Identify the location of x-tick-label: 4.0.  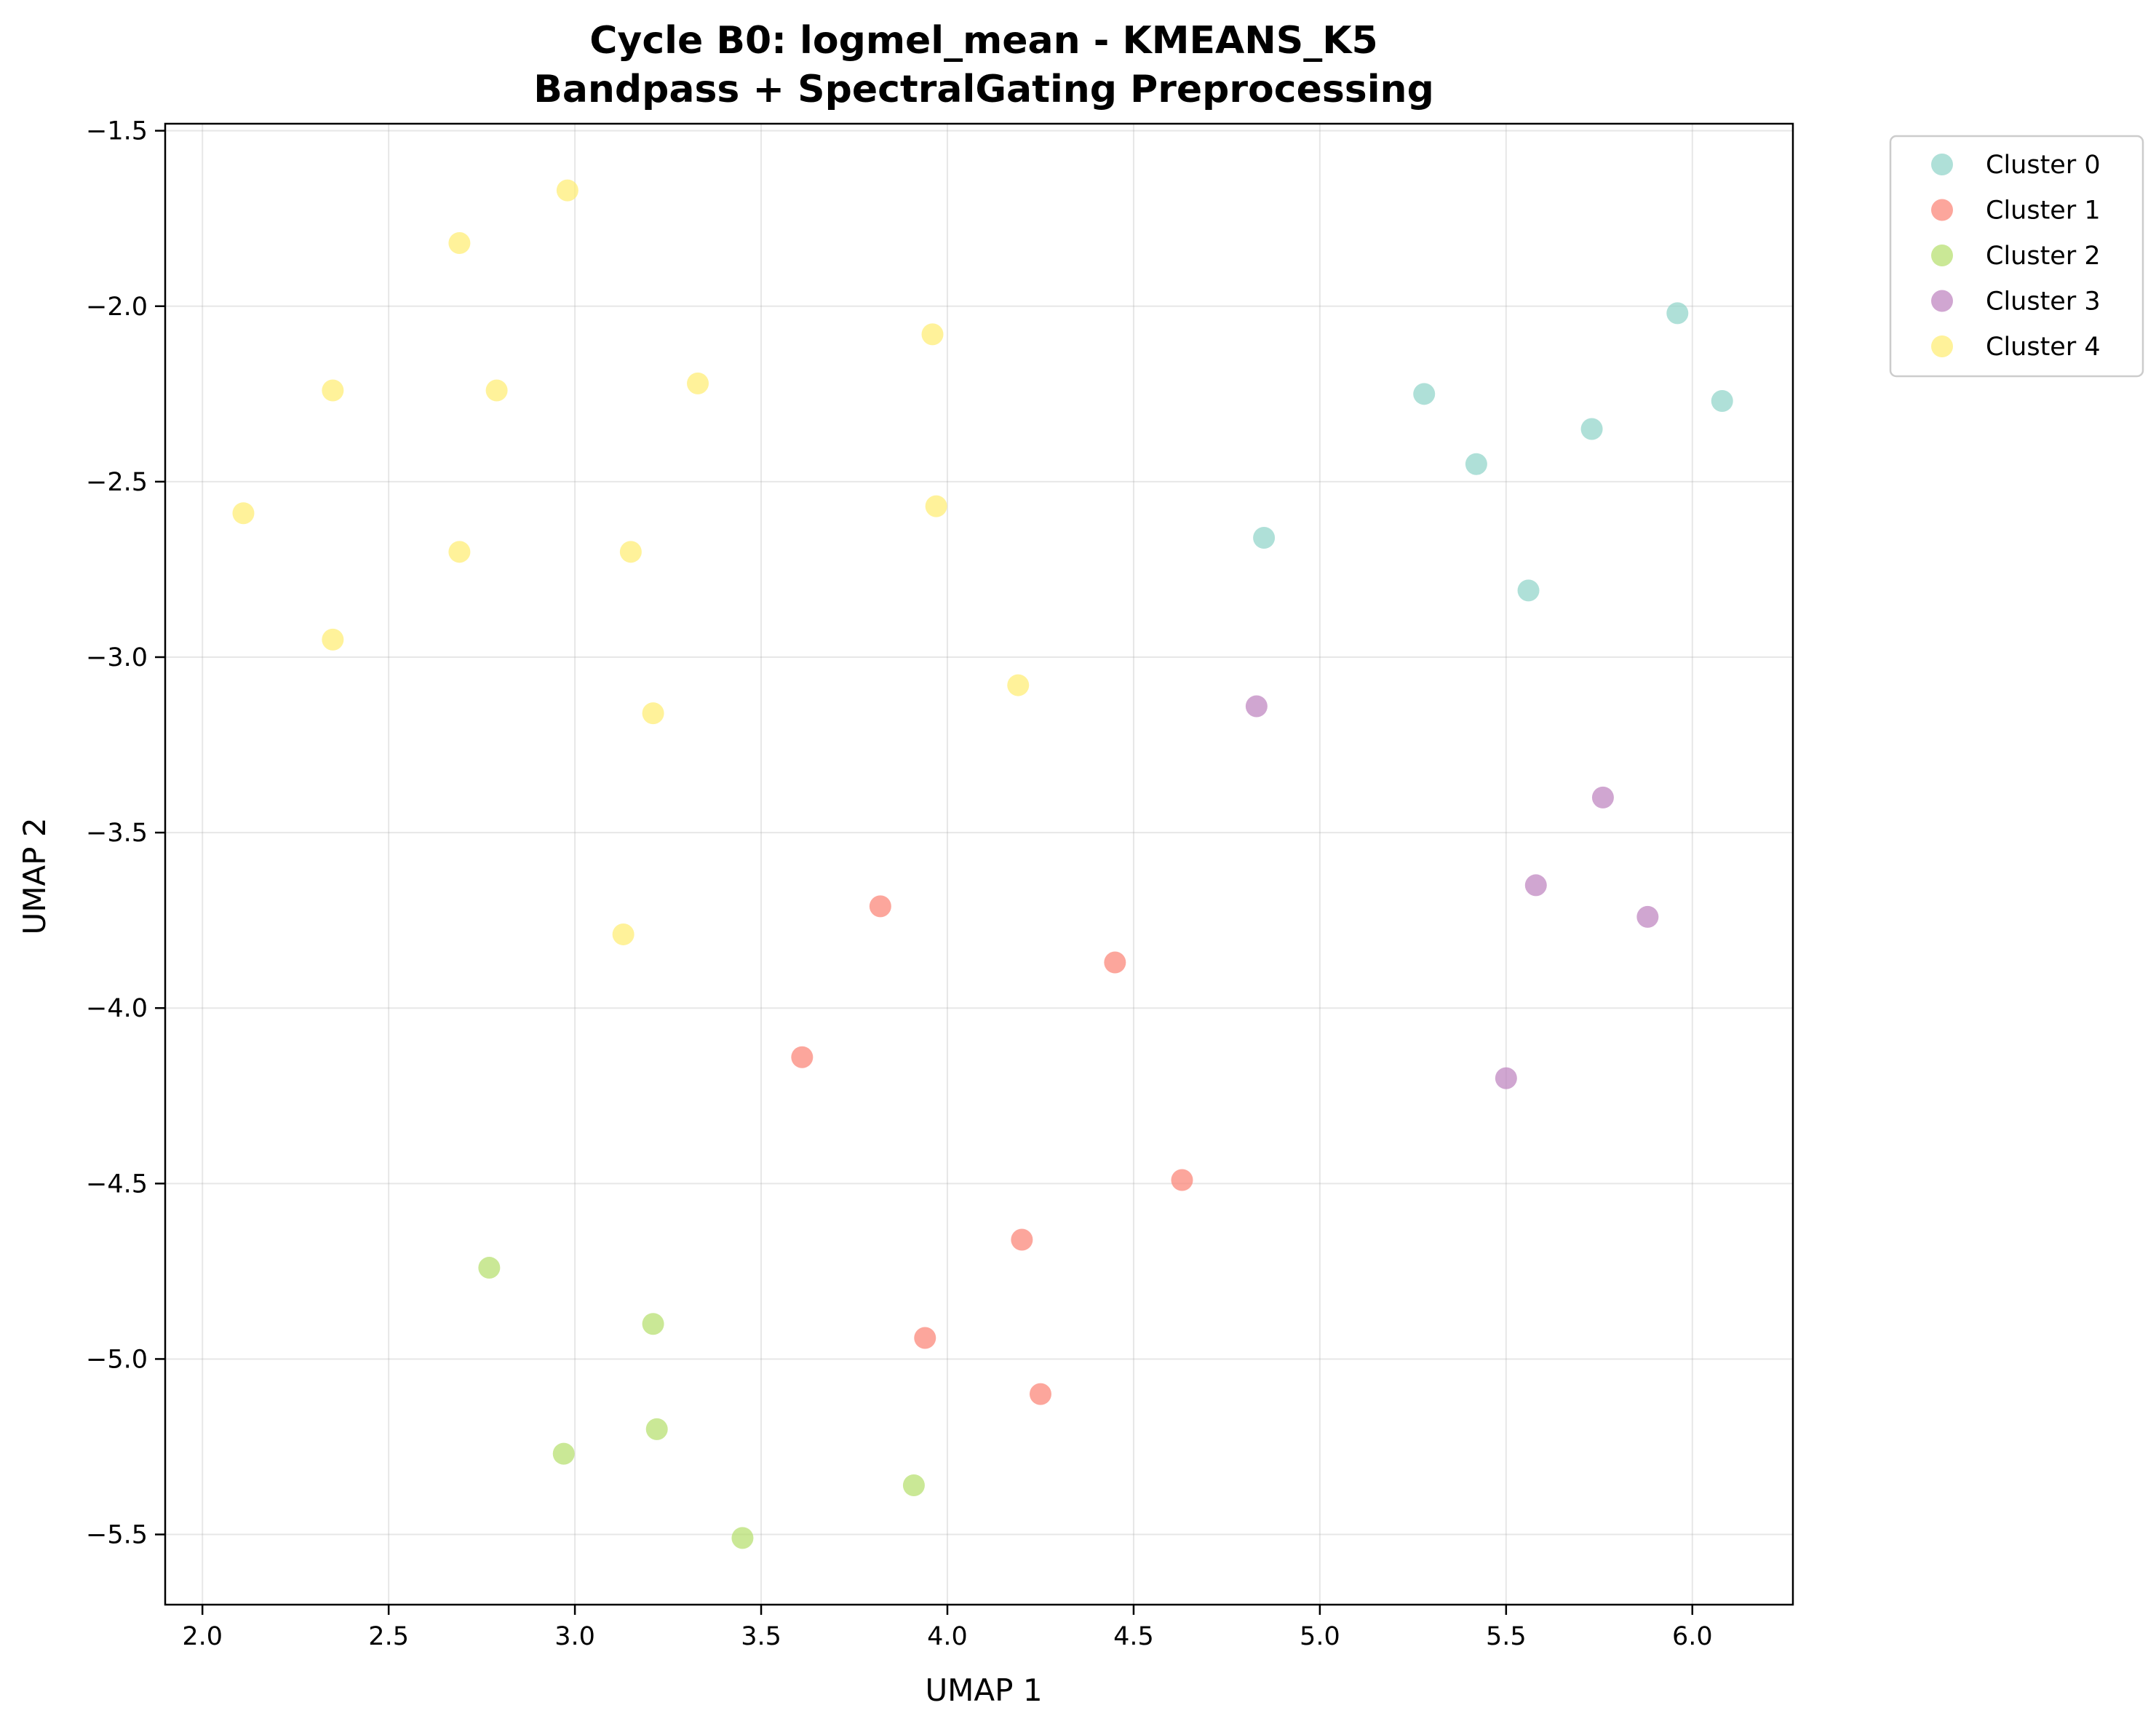
(948, 1636).